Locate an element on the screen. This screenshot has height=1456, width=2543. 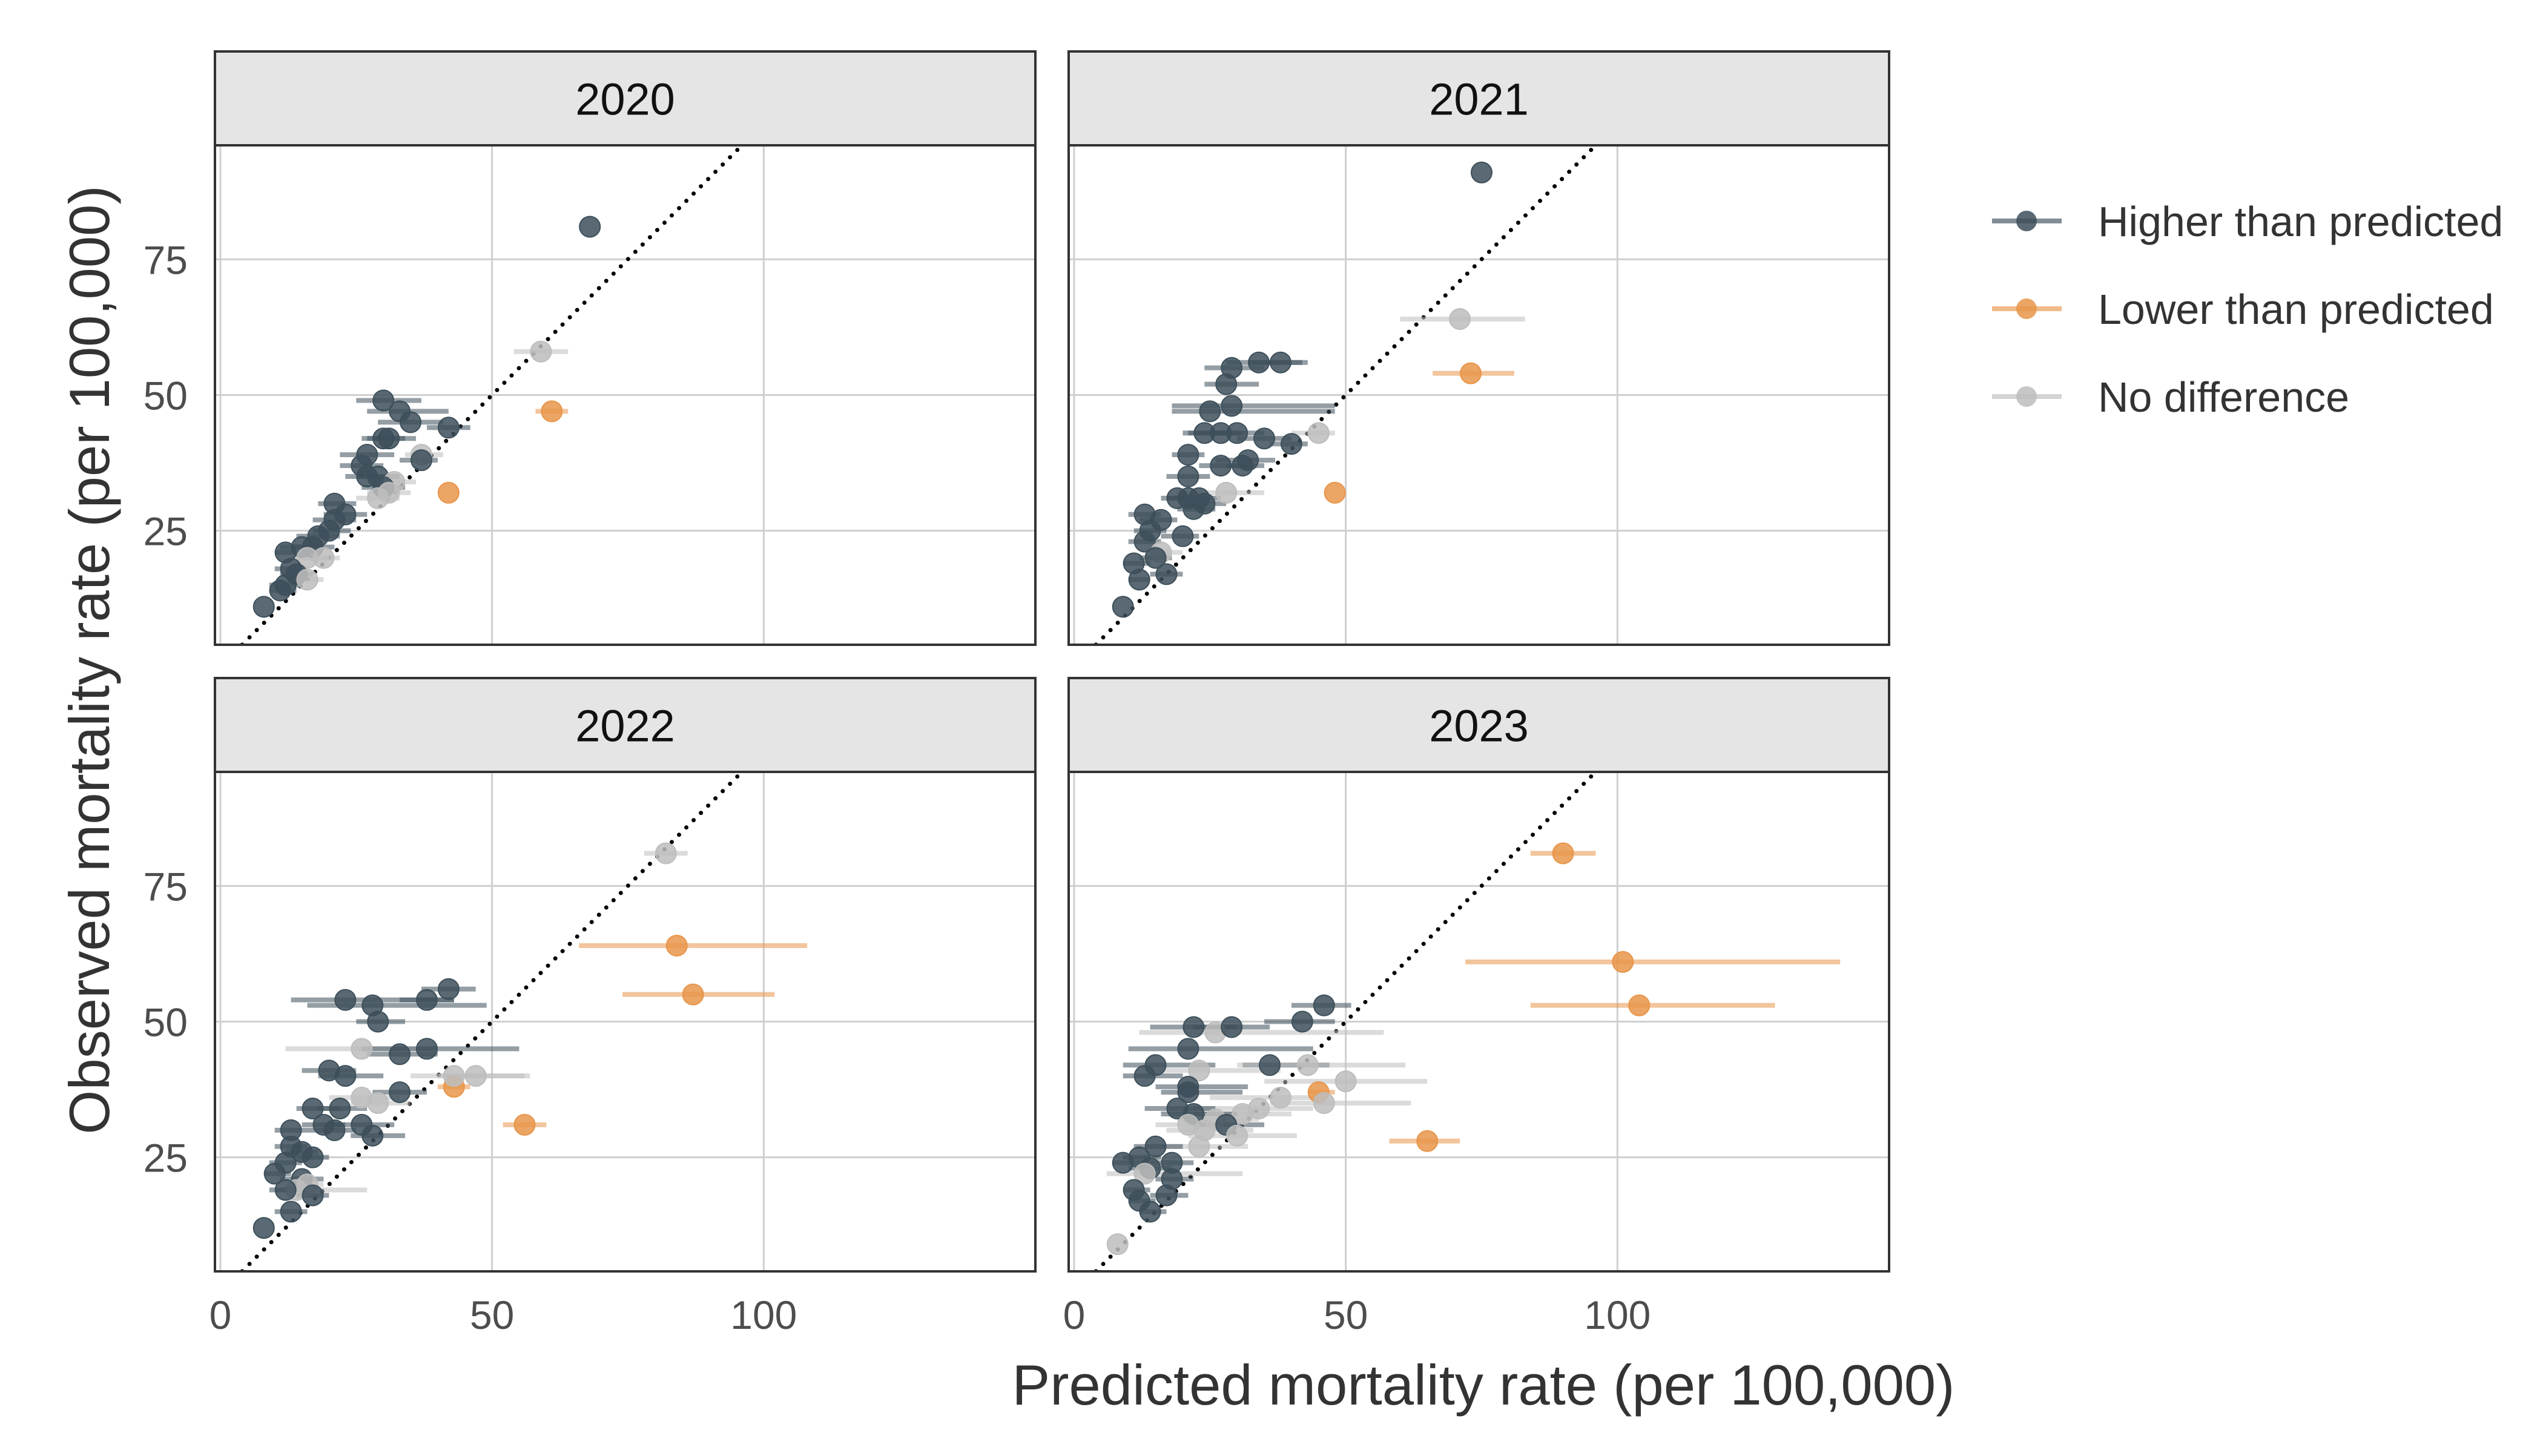
panel-title: 2020 is located at coordinates (625, 99).